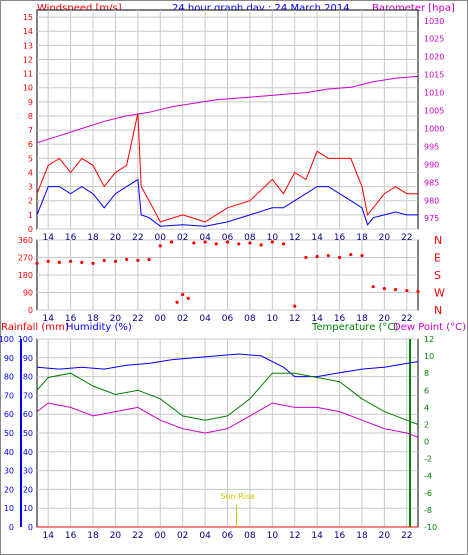 This screenshot has width=468, height=555. Describe the element at coordinates (71, 319) in the screenshot. I see `x-tick-label: 16` at that location.